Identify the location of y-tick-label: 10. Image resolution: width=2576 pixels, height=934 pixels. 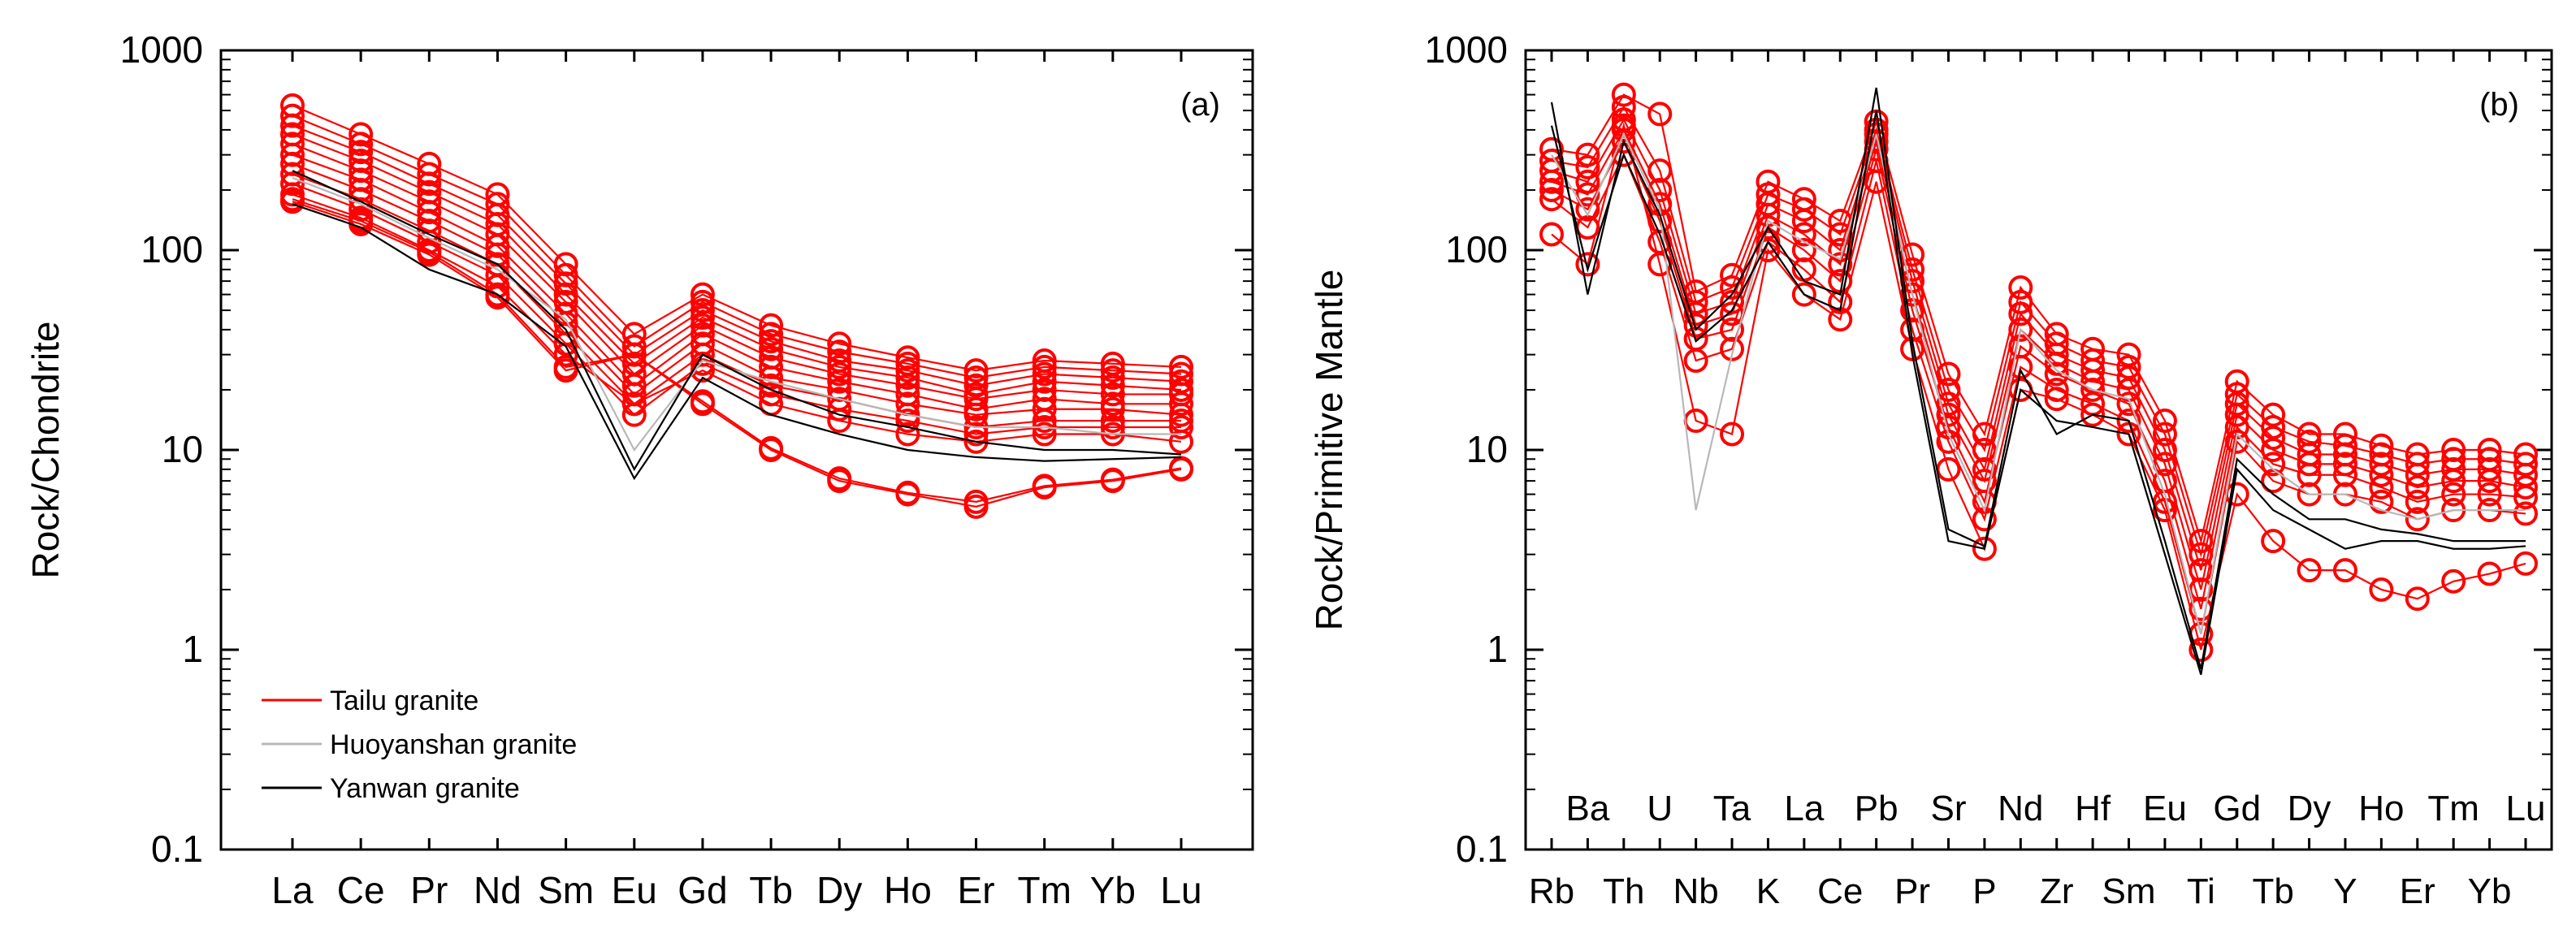
(182, 449).